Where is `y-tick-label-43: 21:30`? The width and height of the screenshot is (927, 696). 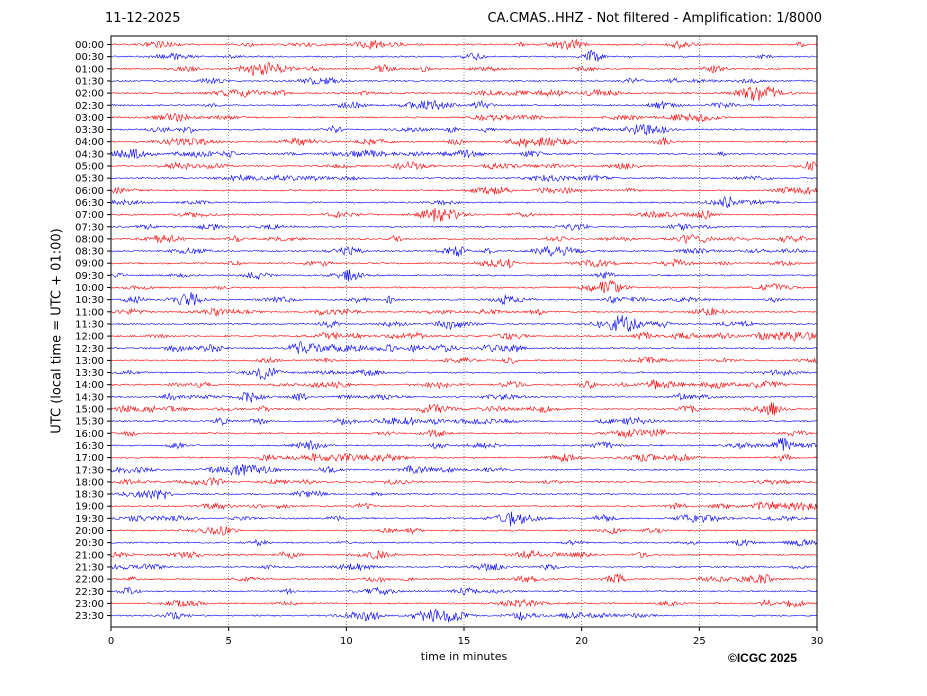 y-tick-label-43: 21:30 is located at coordinates (89, 567).